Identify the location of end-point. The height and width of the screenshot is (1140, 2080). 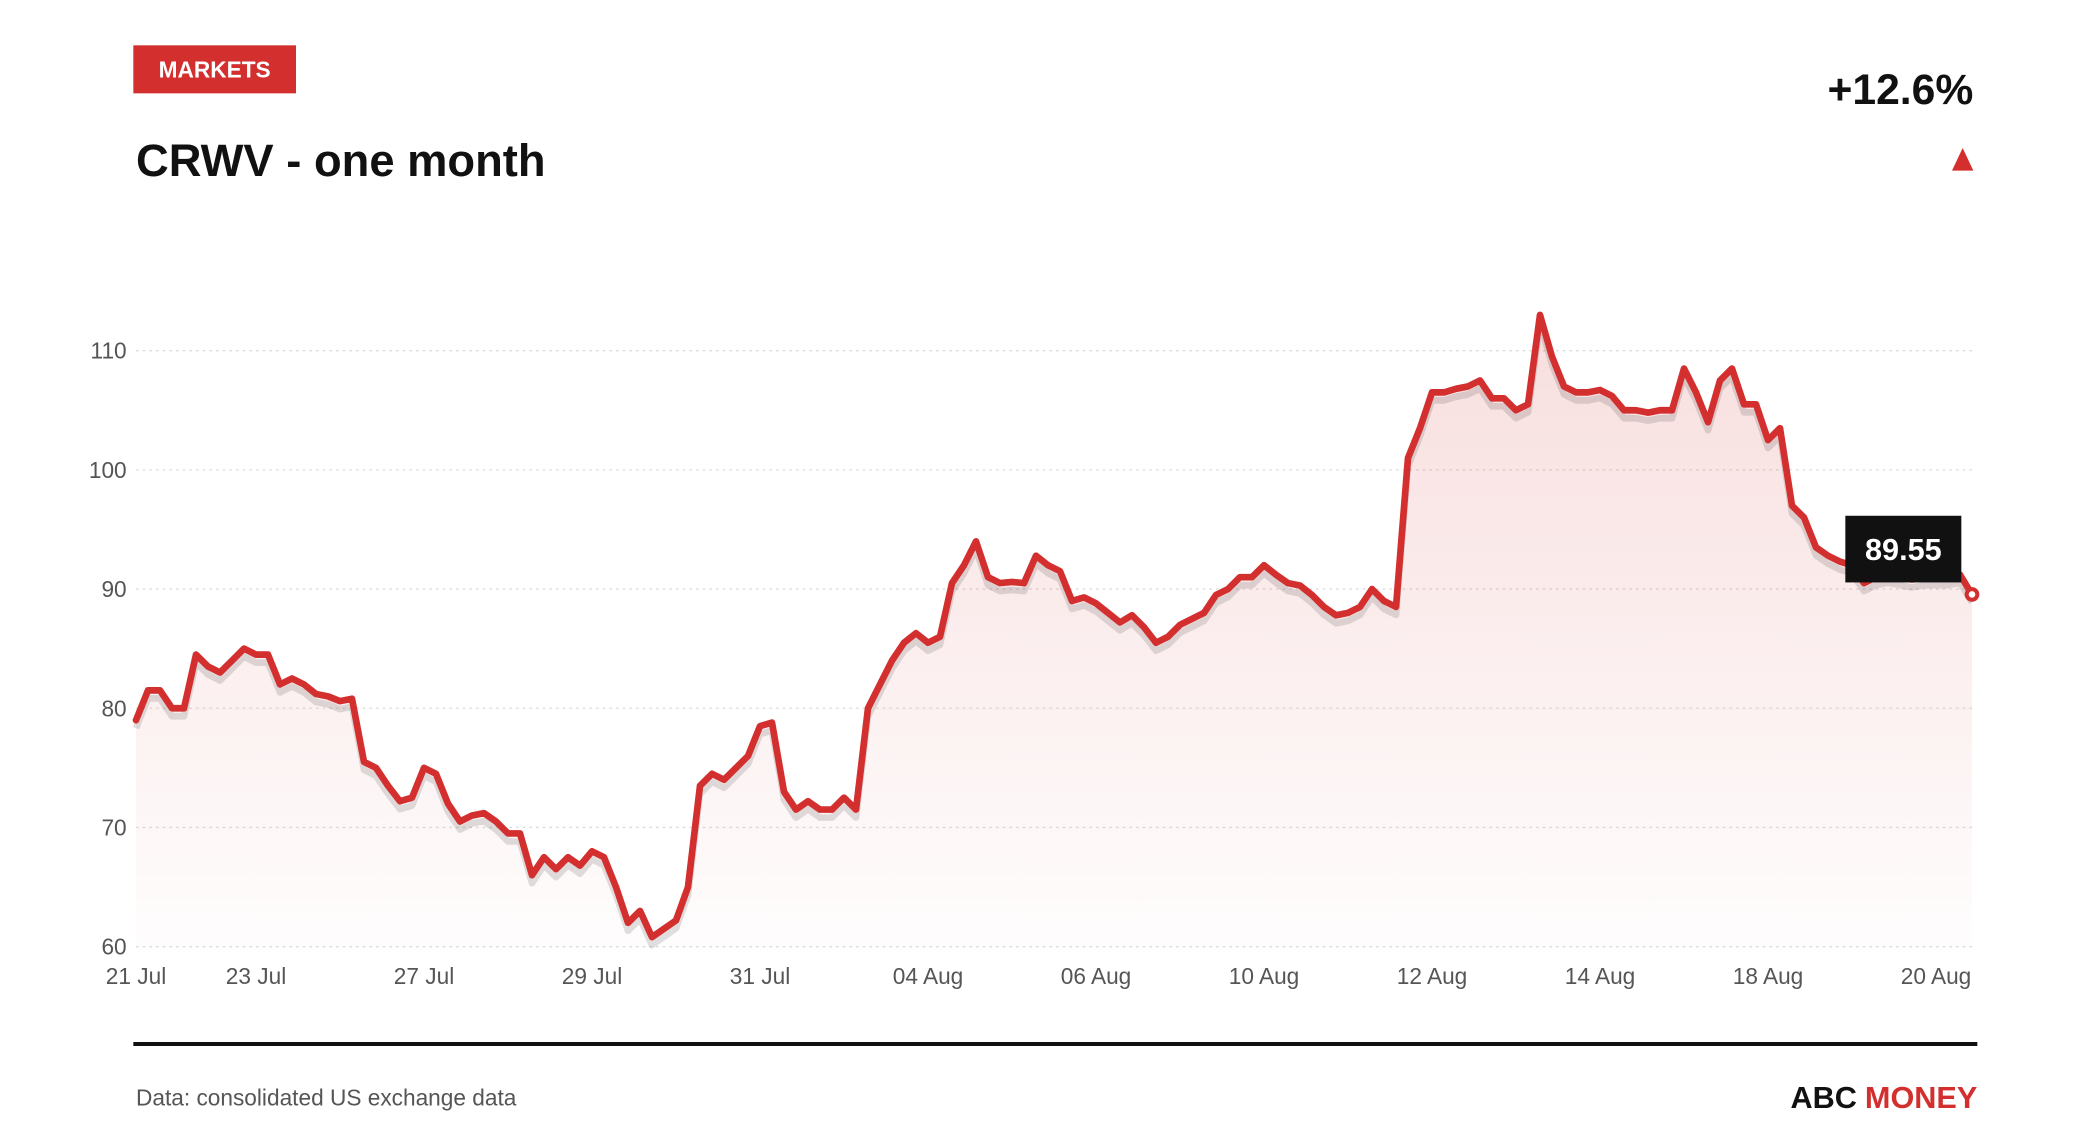
(1972, 594).